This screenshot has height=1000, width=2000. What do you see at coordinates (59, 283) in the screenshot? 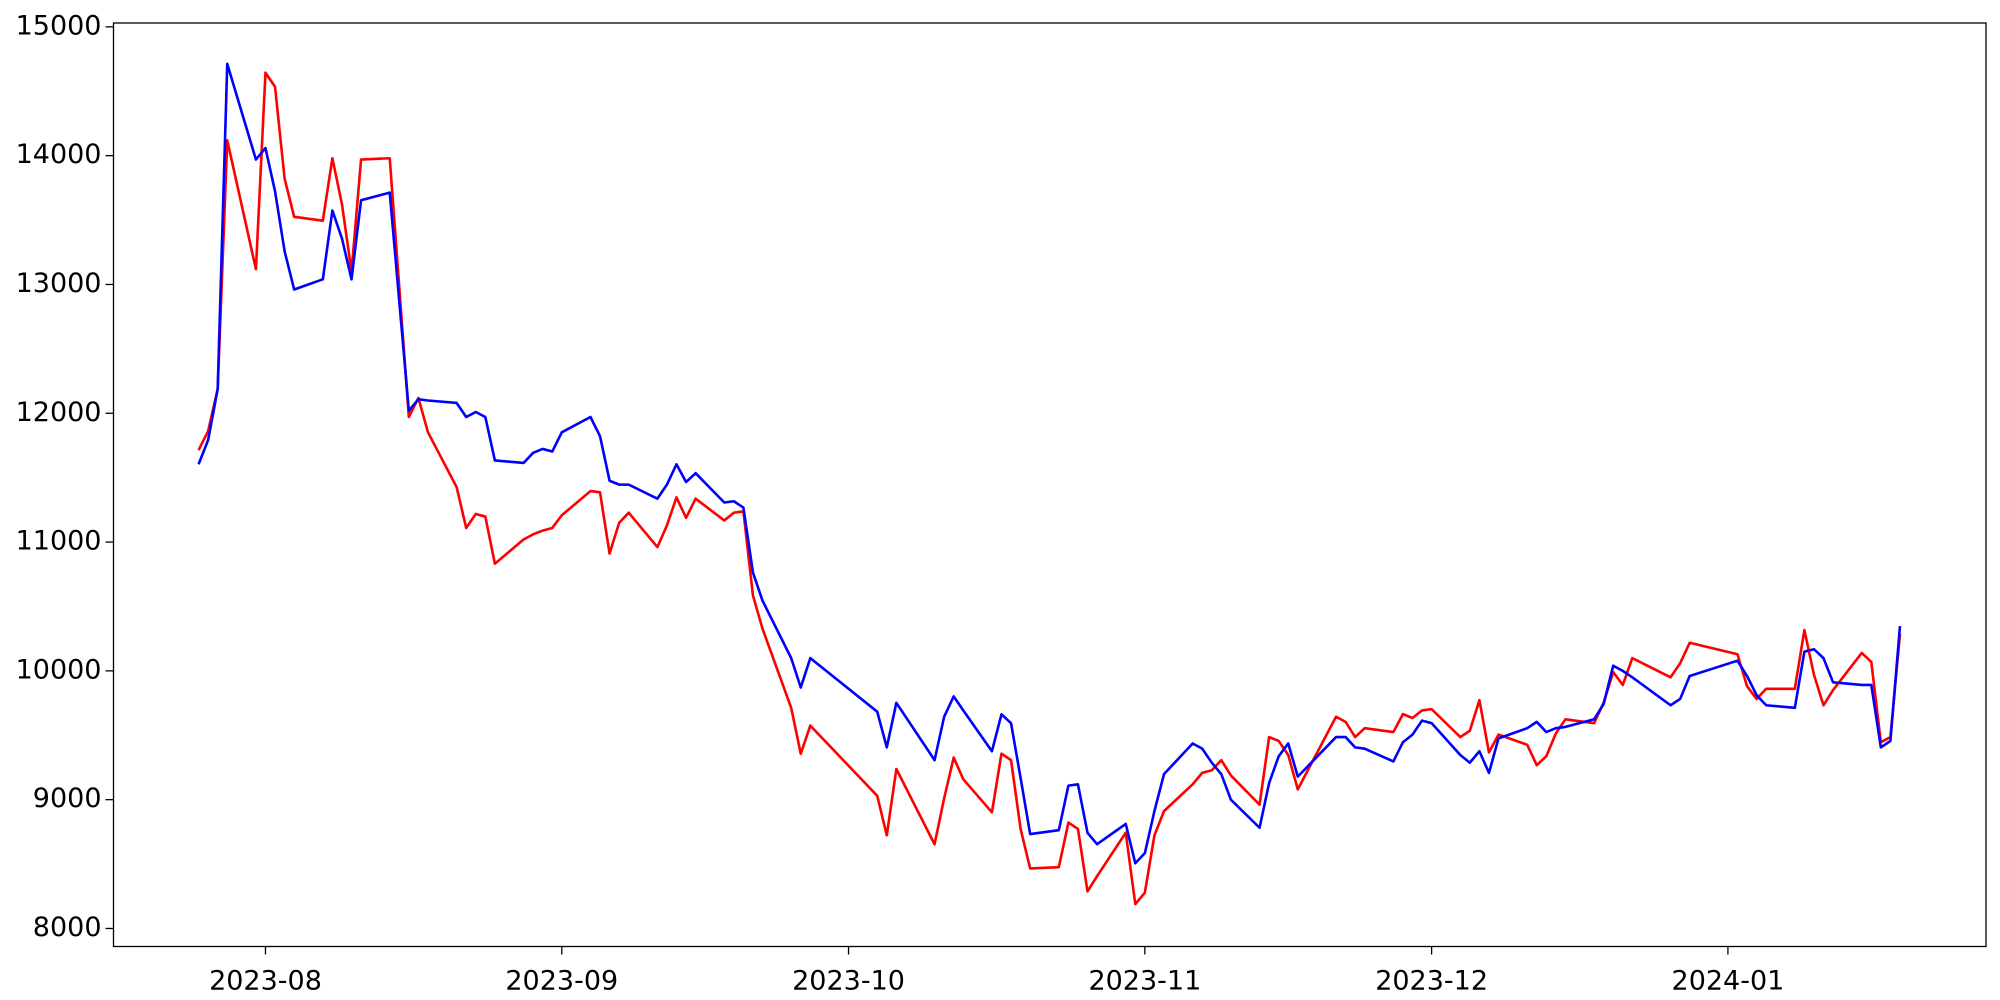
I see `y-tick-label: 13000` at bounding box center [59, 283].